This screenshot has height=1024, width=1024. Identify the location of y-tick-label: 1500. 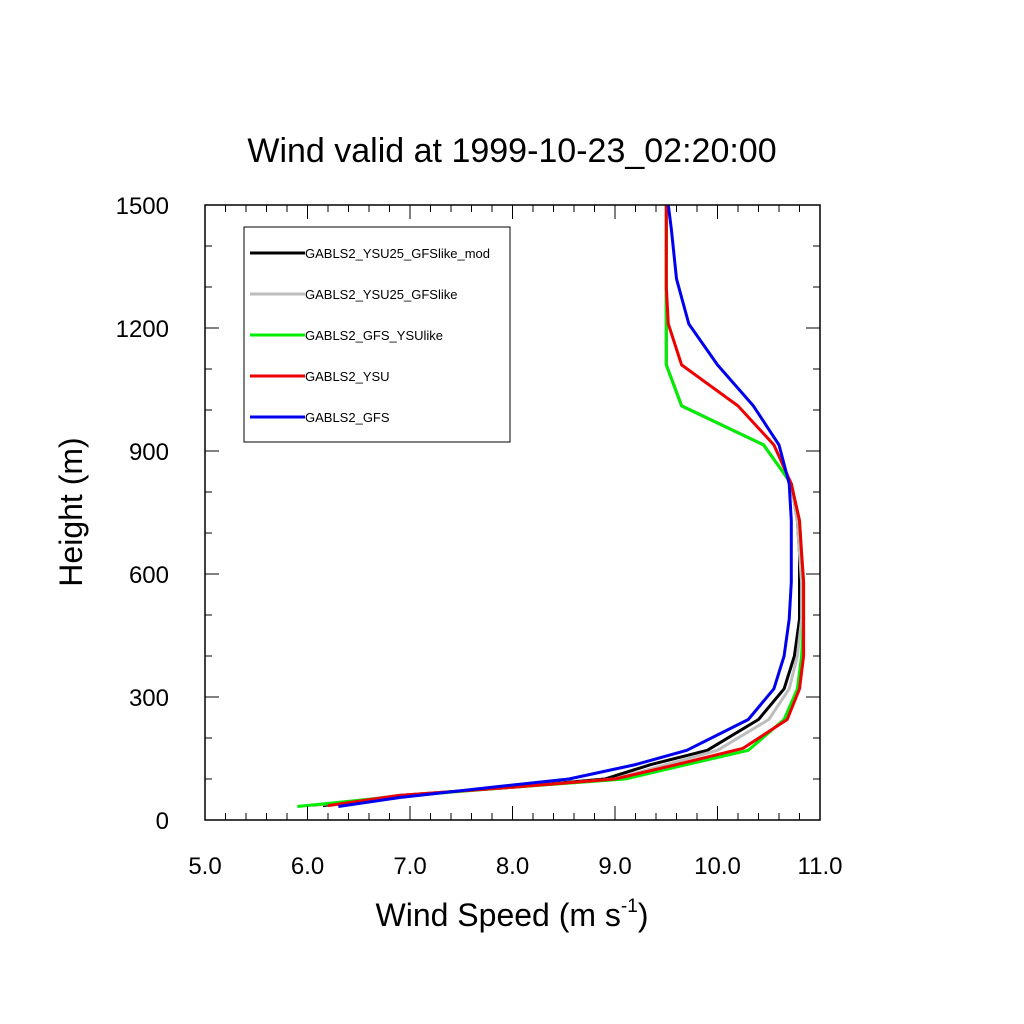
(142, 206).